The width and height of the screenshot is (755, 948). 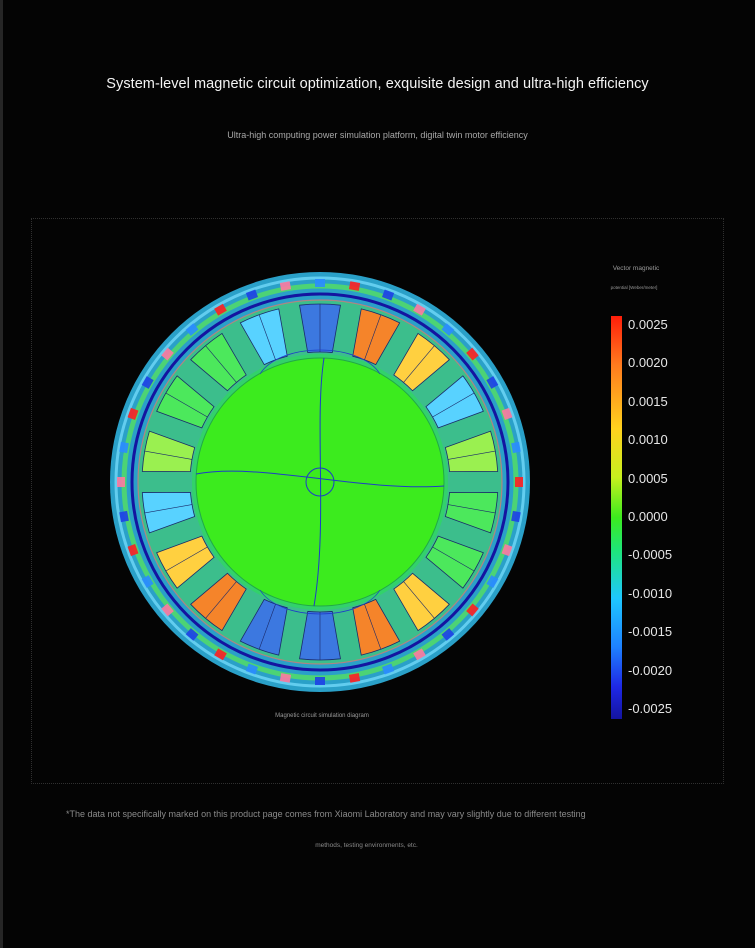 I want to click on footnote-line-2: methods, testing environments, etc., so click(x=366, y=845).